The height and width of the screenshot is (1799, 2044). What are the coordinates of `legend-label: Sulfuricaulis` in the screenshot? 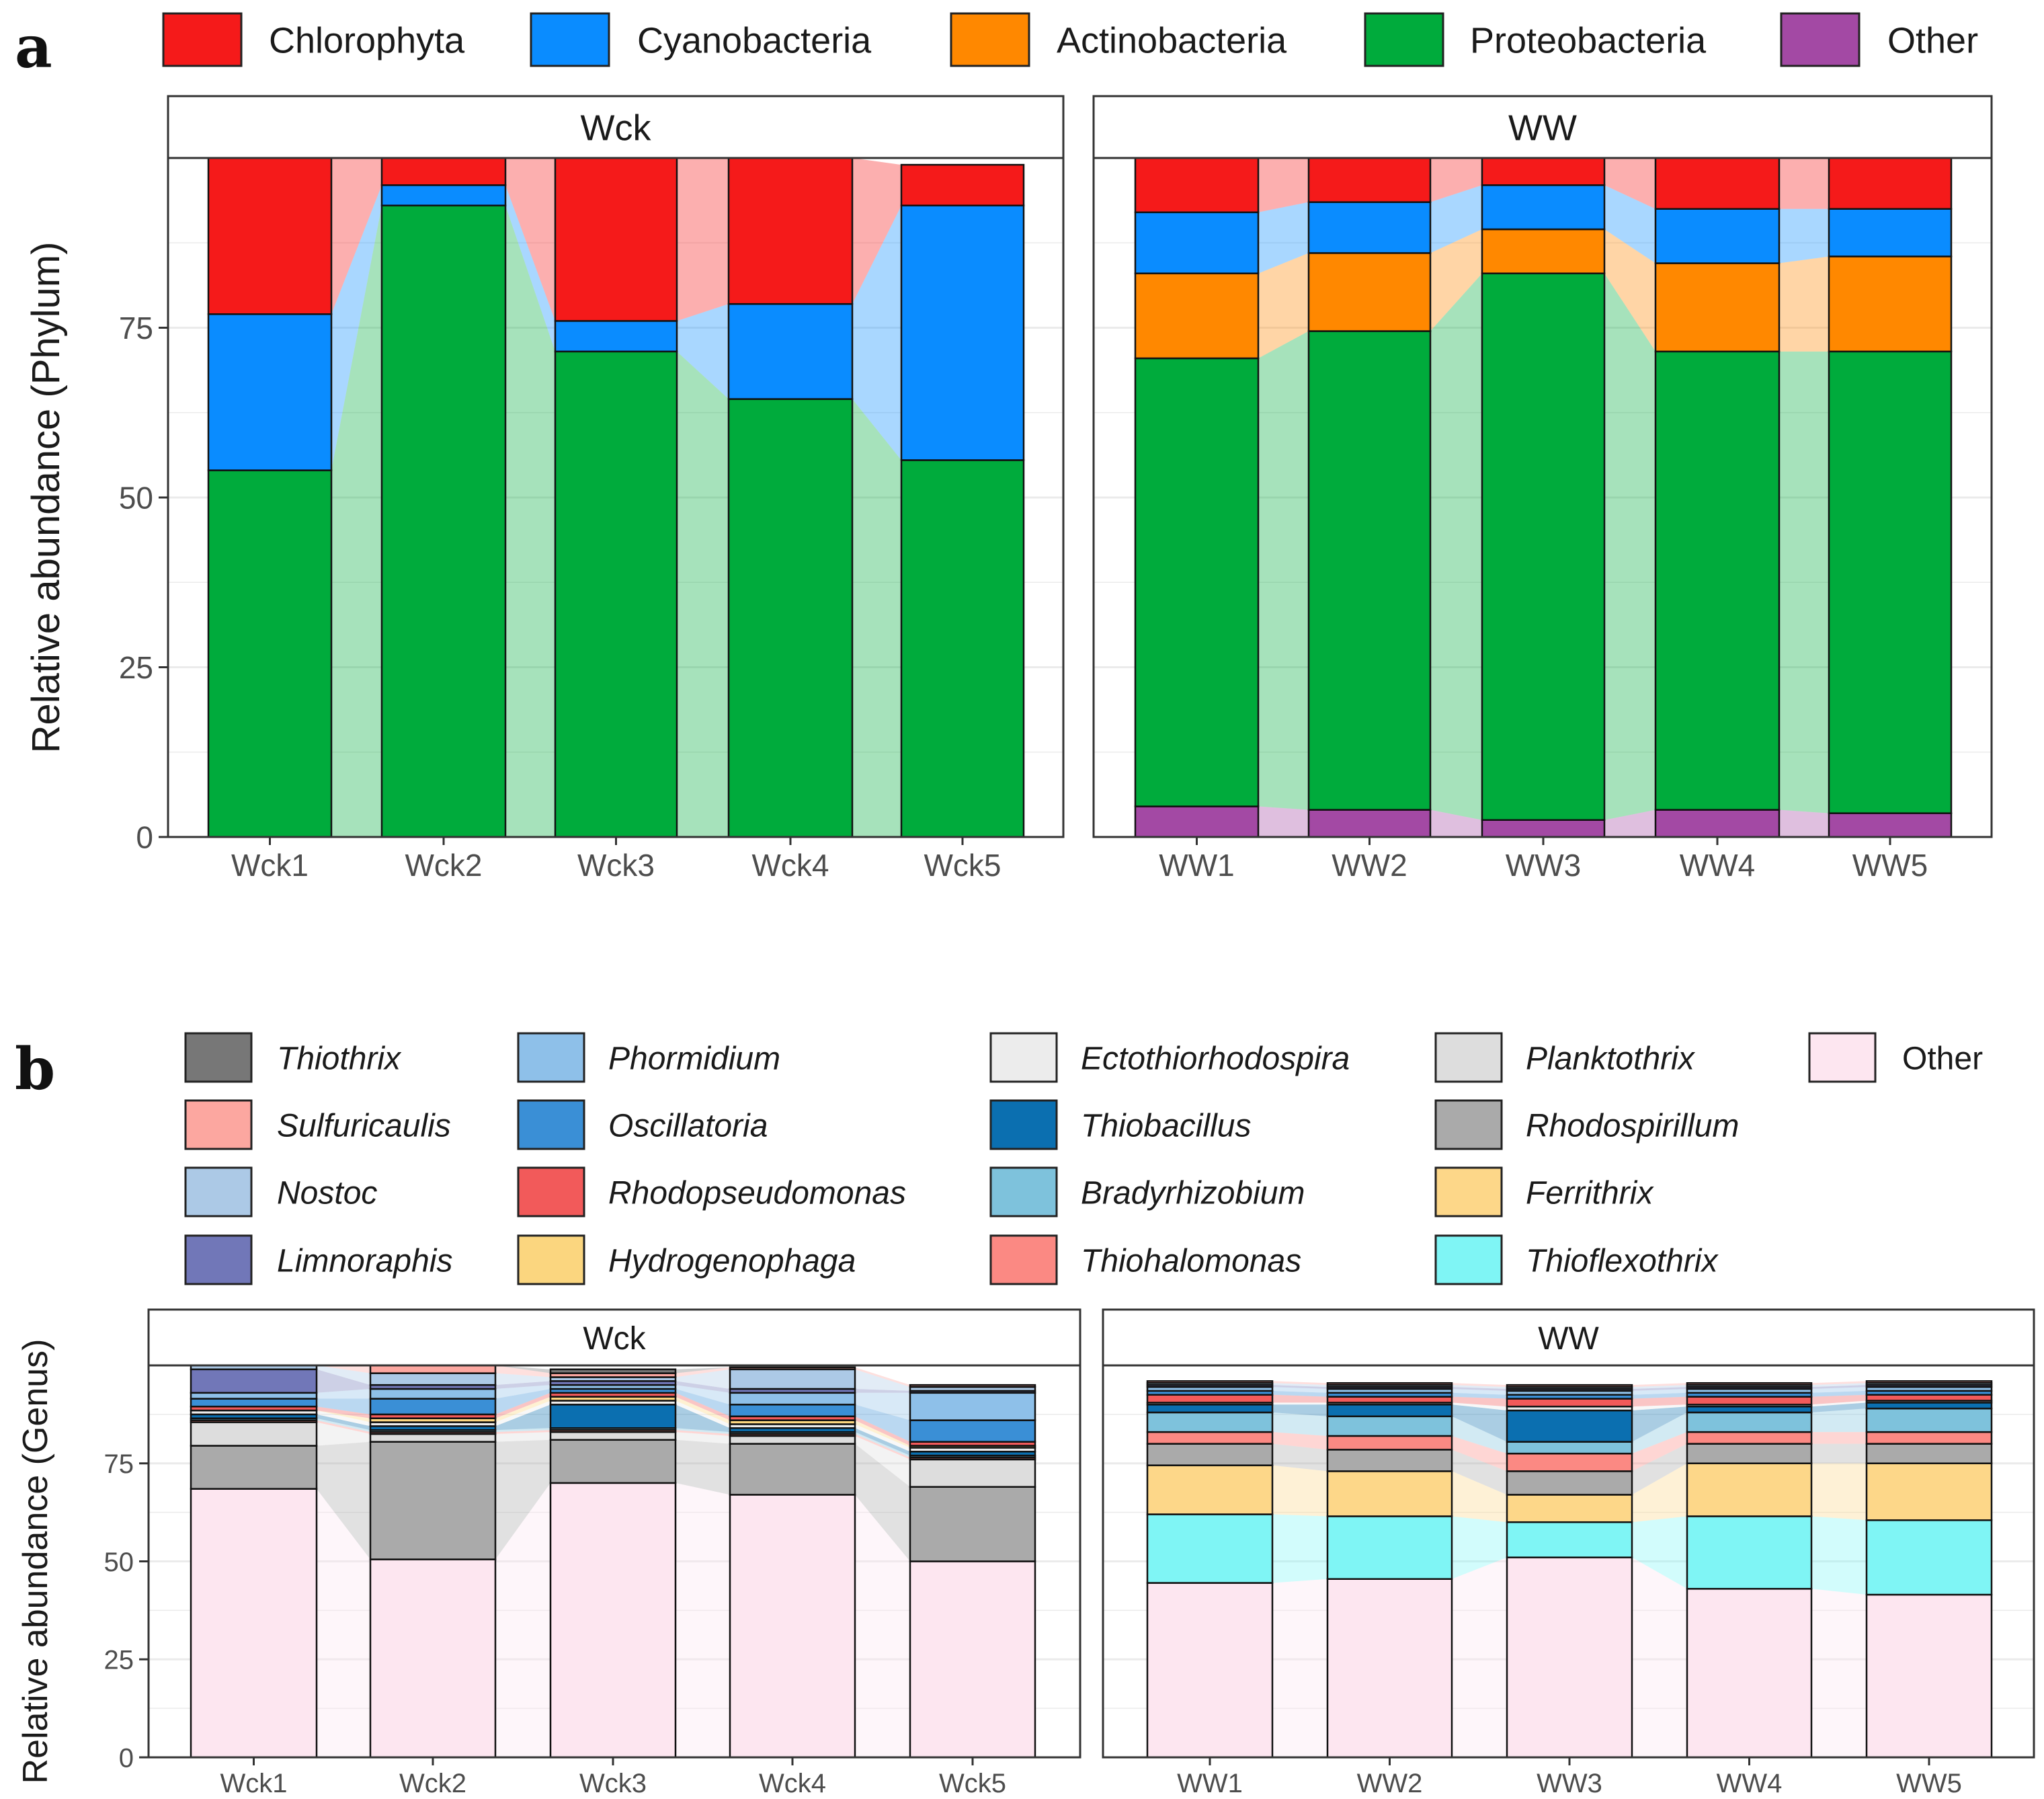 It's located at (364, 1126).